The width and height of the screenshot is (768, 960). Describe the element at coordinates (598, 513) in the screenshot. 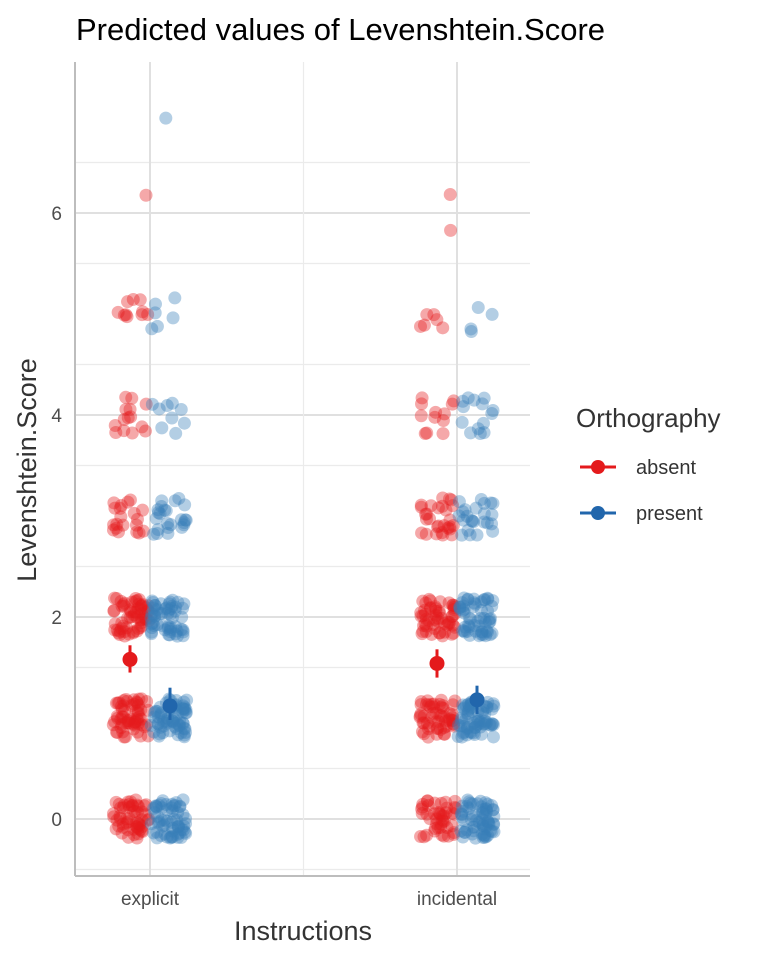

I see `legend-key-dot` at that location.